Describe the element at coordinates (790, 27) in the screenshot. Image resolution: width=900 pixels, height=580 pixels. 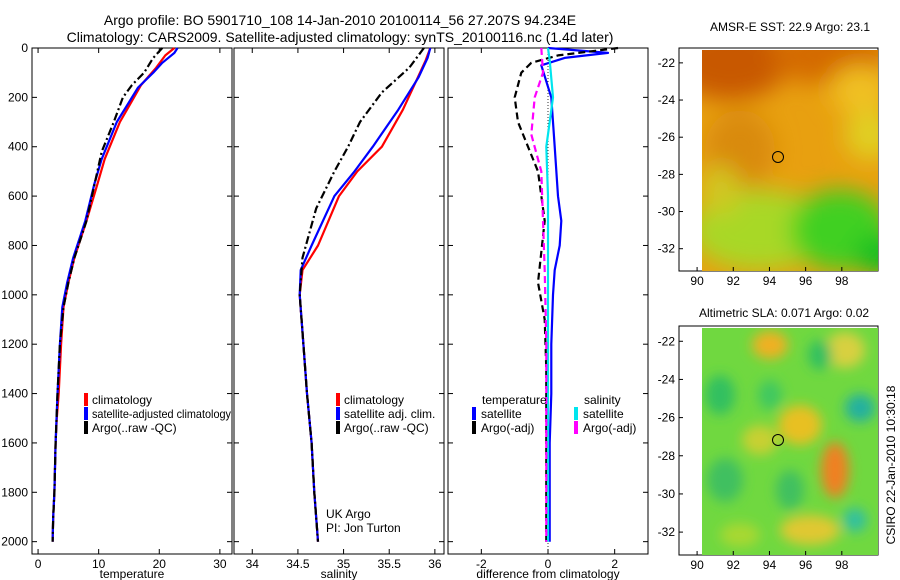
I see `sst-map-title: AMSR-E SST: 22.9 Argo: 23.1` at that location.